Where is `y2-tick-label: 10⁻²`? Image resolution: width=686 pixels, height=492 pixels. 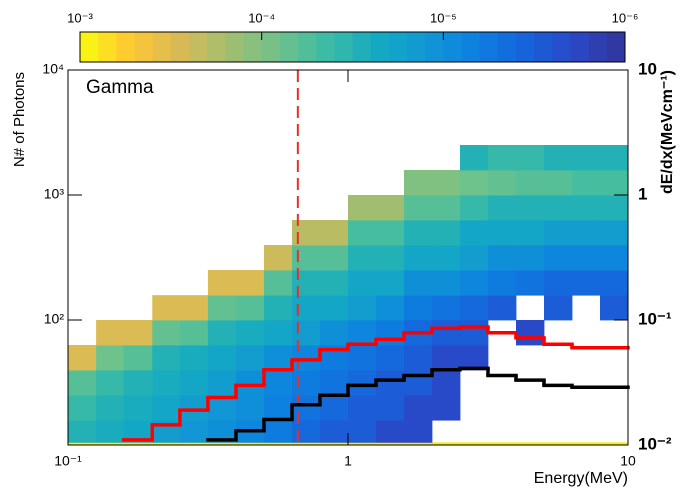 y2-tick-label: 10⁻² is located at coordinates (655, 443).